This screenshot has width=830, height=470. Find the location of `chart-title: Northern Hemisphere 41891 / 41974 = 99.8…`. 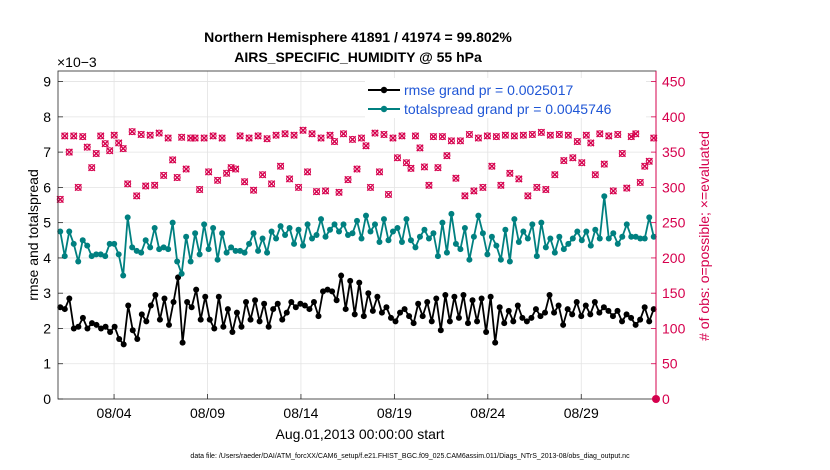

chart-title: Northern Hemisphere 41891 / 41974 = 99.8… is located at coordinates (358, 37).